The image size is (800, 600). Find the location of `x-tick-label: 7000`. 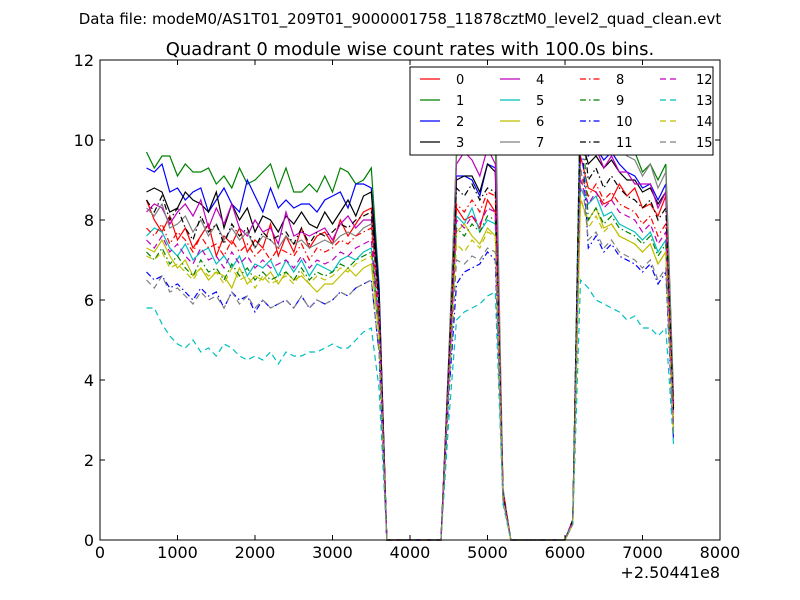

x-tick-label: 7000 is located at coordinates (642, 552).